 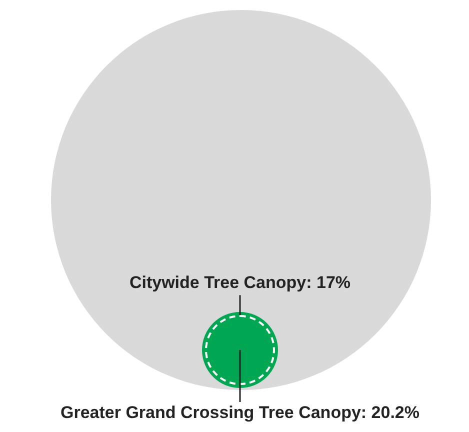 What do you see at coordinates (328, 282) in the screenshot?
I see `data-label: : 17%` at bounding box center [328, 282].